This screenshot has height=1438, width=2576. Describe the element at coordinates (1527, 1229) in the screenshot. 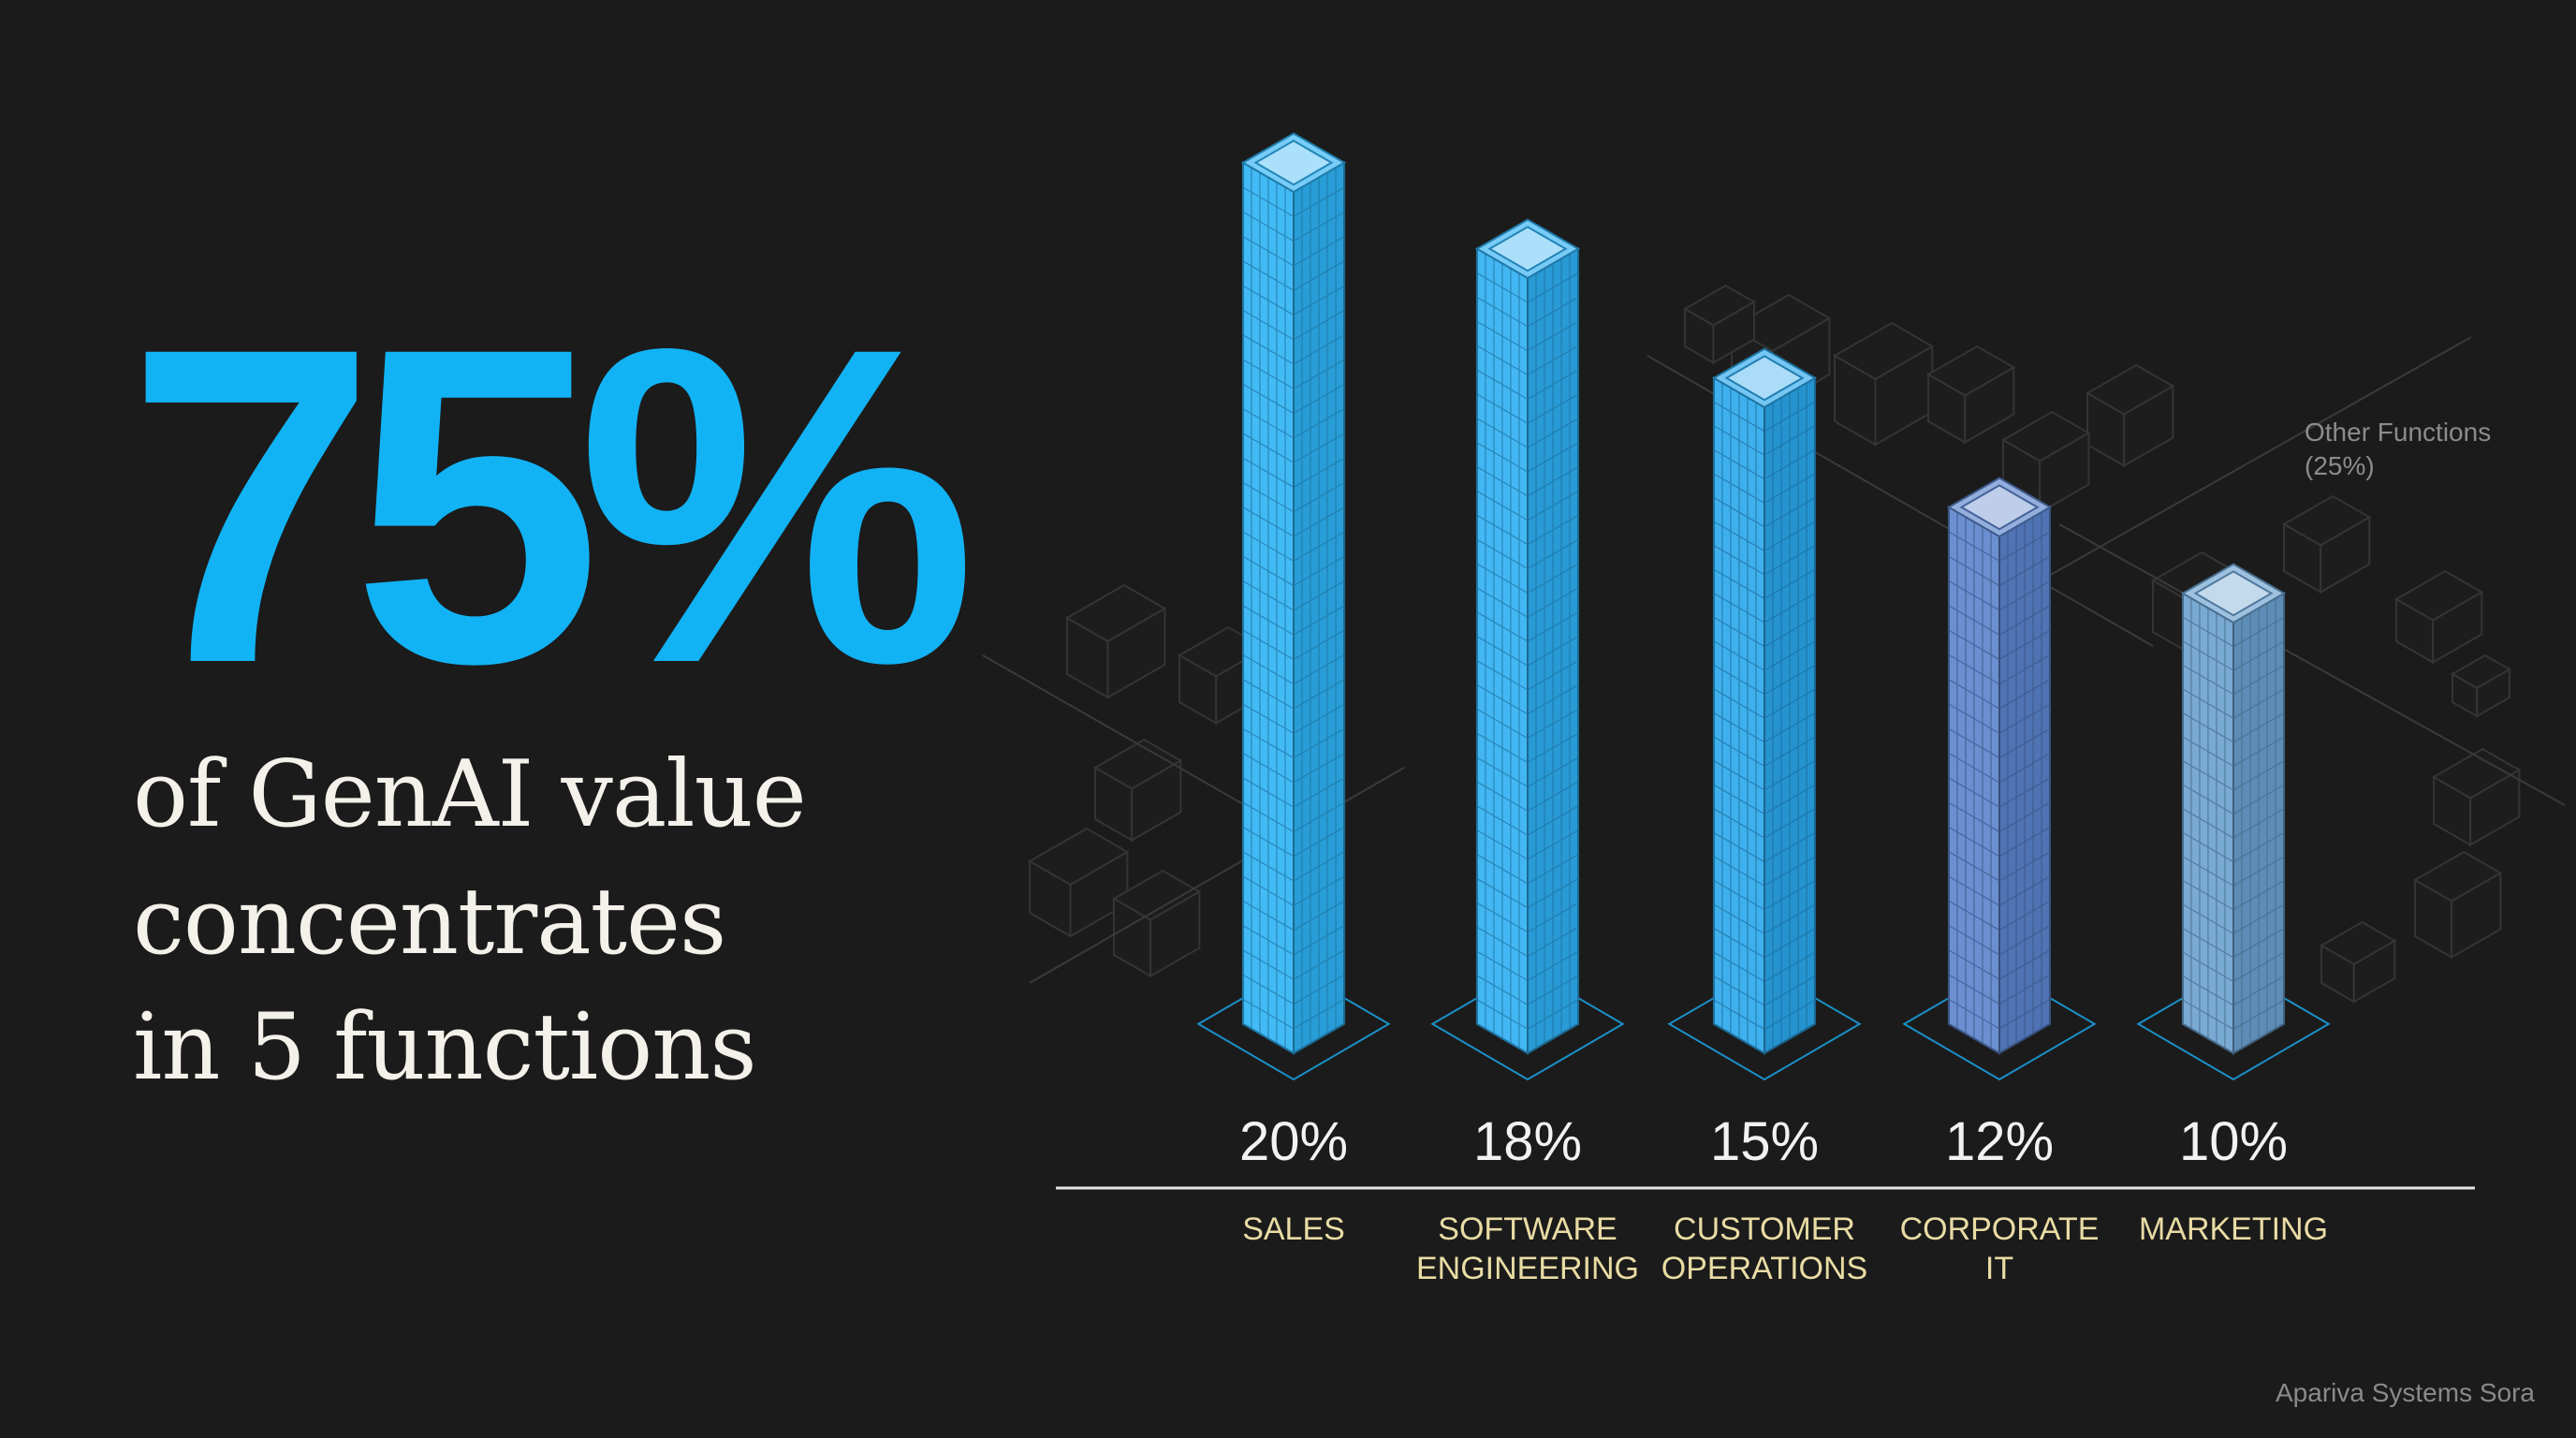

I see `category-label-line: SOFTWARE` at that location.